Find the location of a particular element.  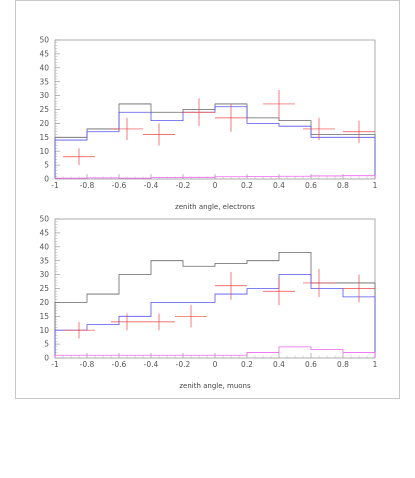

x-axis-title: zenith angle, electrons is located at coordinates (215, 207).